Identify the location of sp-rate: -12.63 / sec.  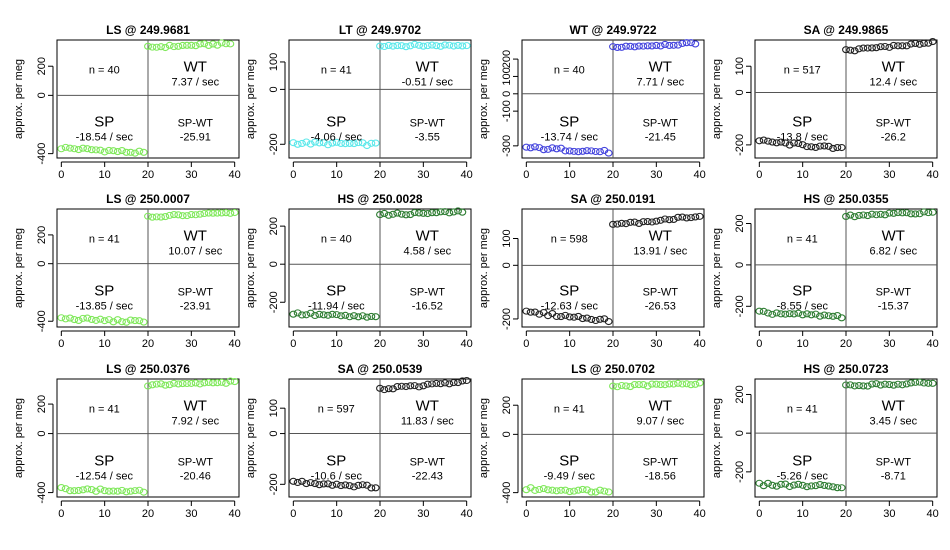
(570, 307).